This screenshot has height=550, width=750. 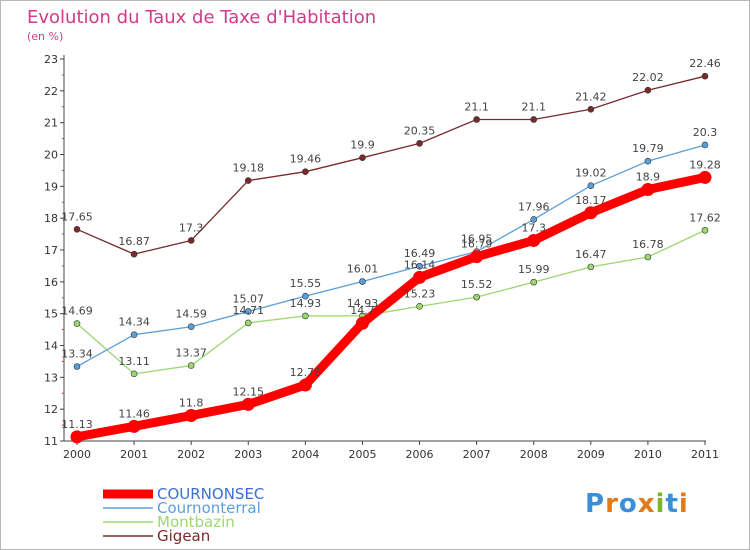 I want to click on data-label-cournonterral: 16.01, so click(x=363, y=269).